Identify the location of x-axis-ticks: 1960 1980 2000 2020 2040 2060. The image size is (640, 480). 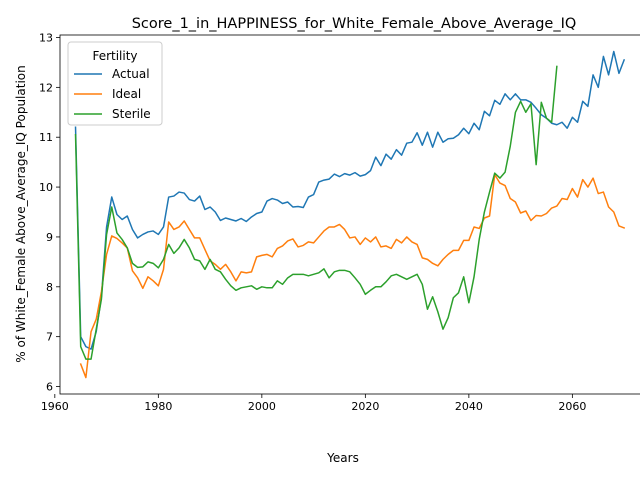
(313, 403).